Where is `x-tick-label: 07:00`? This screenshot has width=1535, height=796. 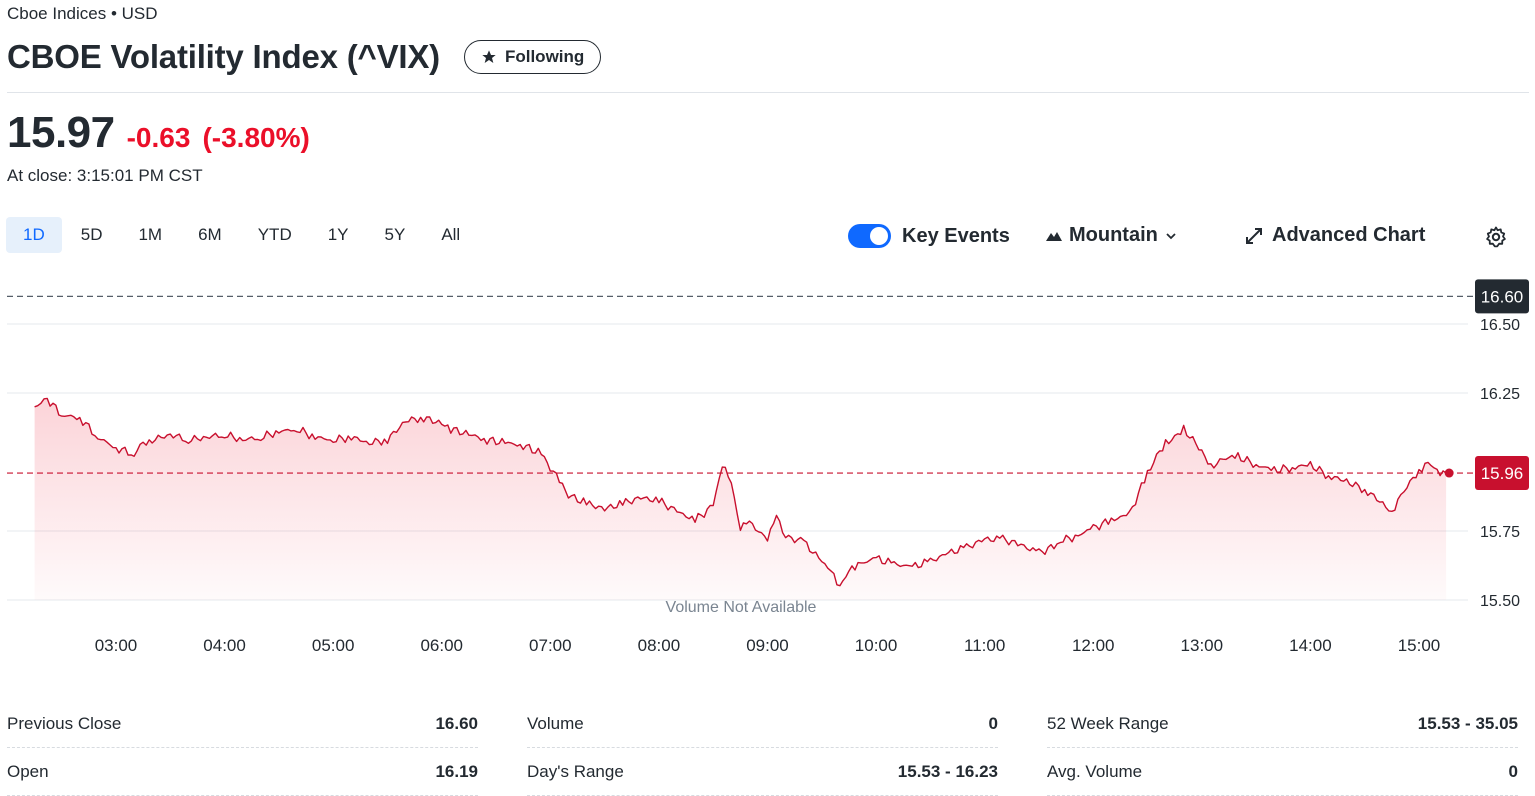 x-tick-label: 07:00 is located at coordinates (550, 645).